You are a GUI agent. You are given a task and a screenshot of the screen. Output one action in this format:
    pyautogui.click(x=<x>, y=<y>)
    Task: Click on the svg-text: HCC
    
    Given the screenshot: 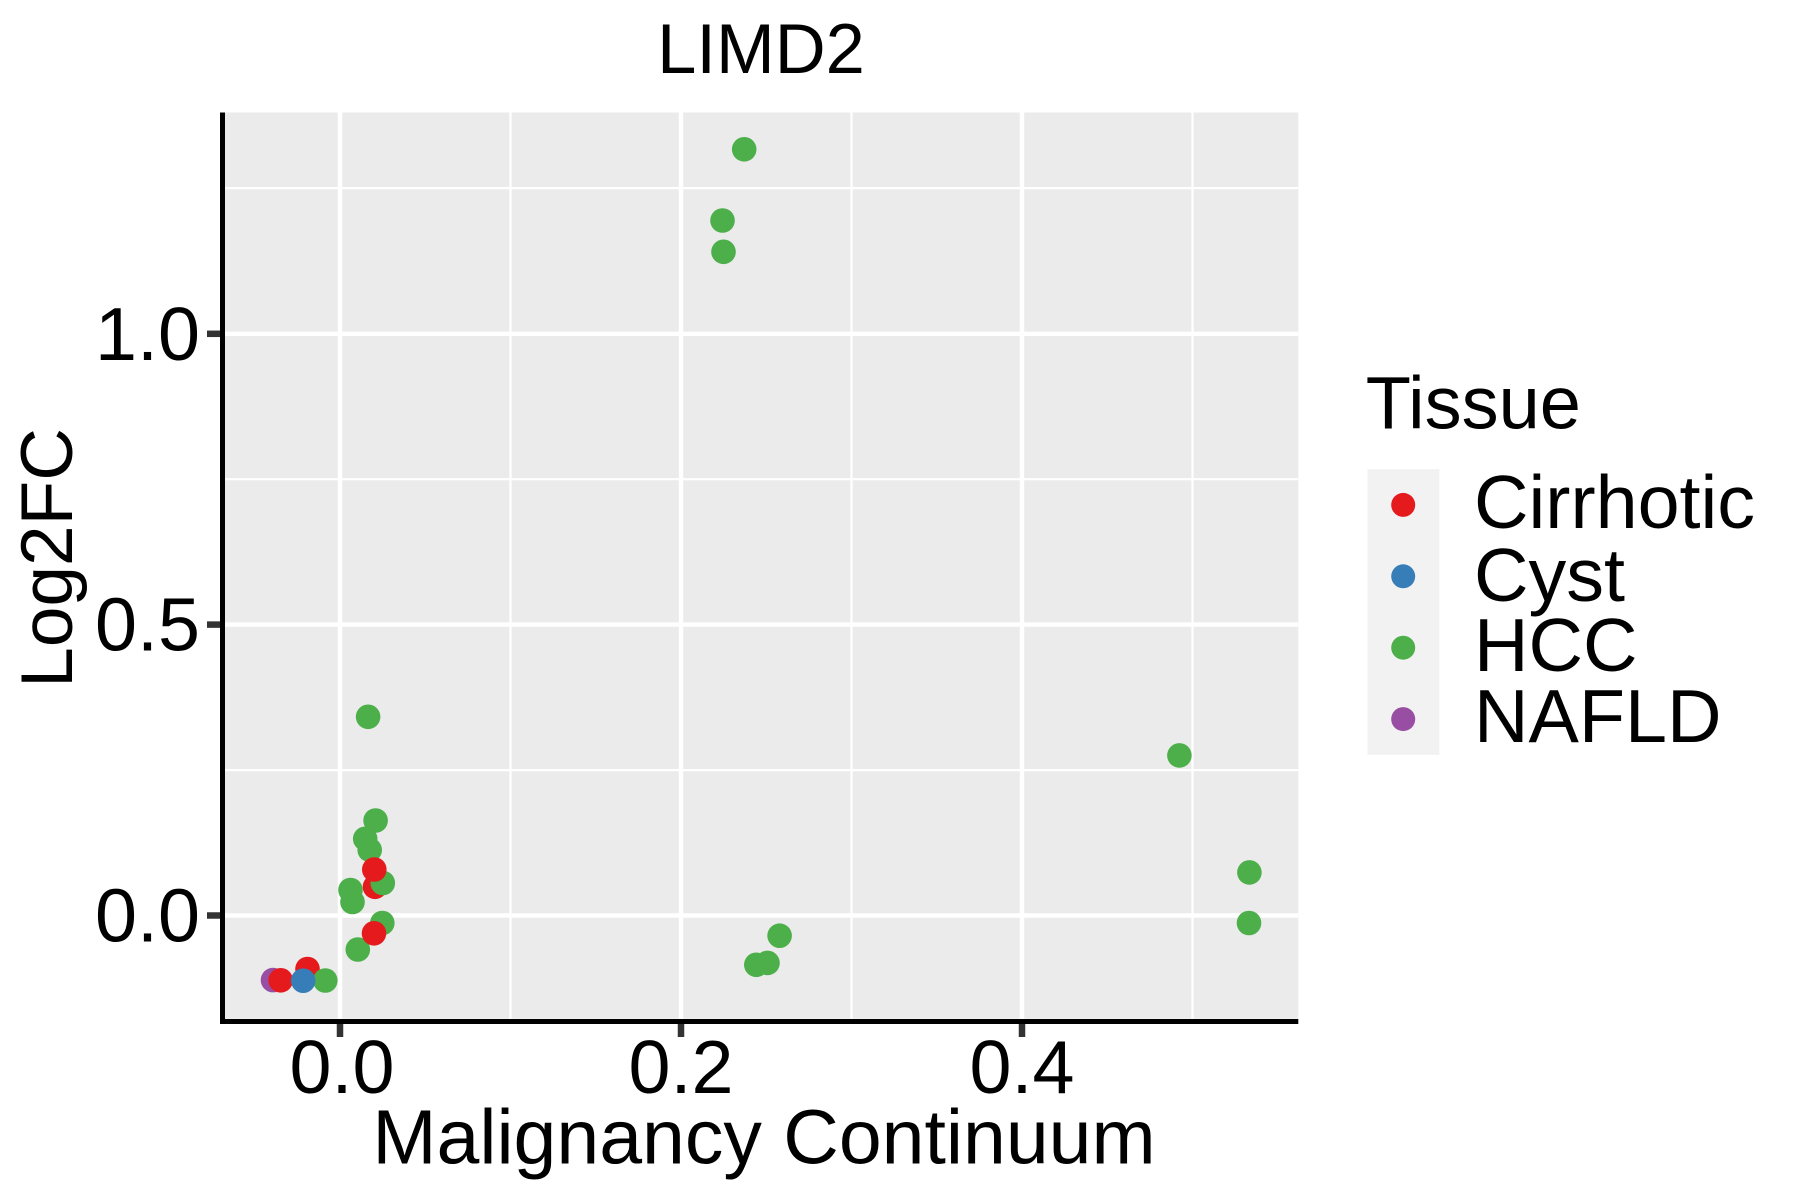 What is the action you would take?
    pyautogui.click(x=1556, y=645)
    